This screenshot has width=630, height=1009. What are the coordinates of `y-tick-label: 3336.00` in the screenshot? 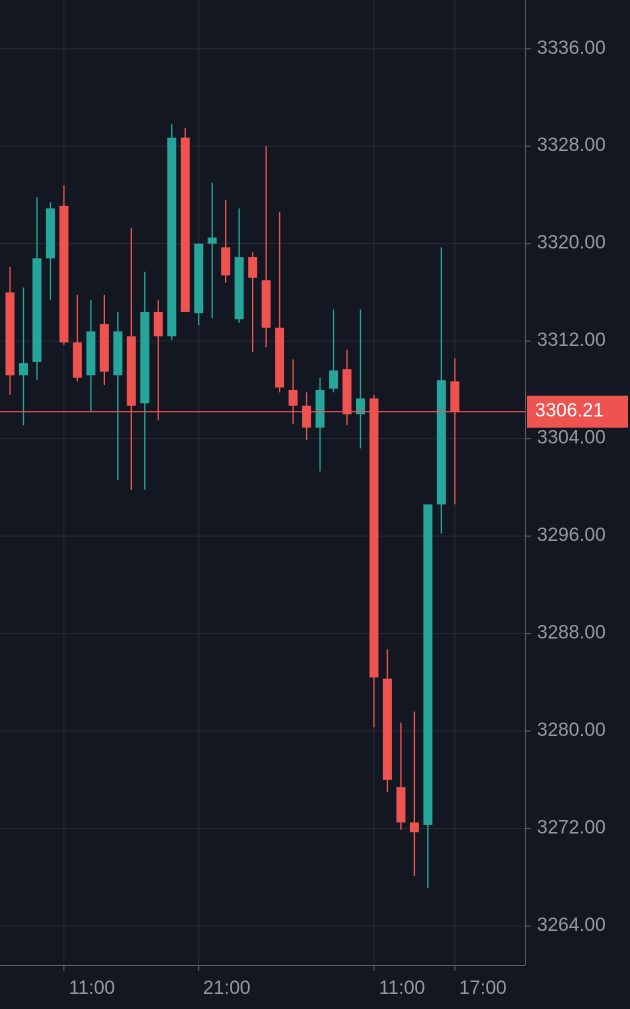 It's located at (571, 48).